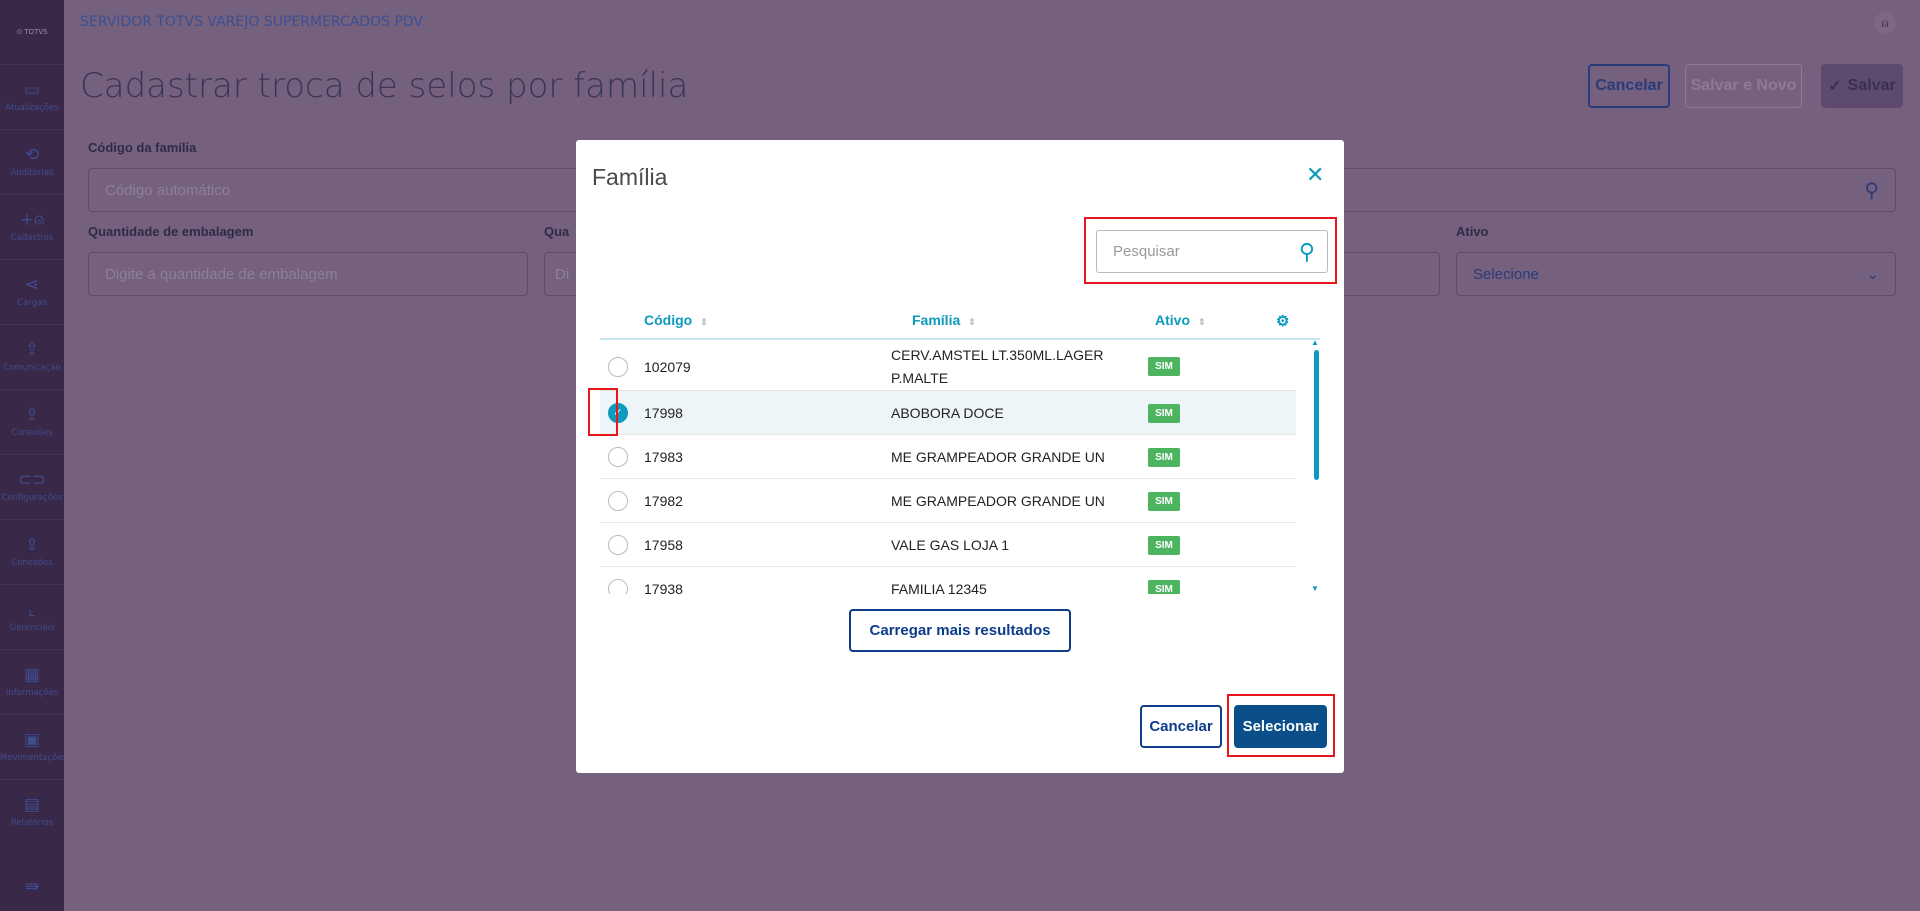 This screenshot has height=911, width=1920. Describe the element at coordinates (32, 886) in the screenshot. I see `collapse-menu-icon: ⇛` at that location.